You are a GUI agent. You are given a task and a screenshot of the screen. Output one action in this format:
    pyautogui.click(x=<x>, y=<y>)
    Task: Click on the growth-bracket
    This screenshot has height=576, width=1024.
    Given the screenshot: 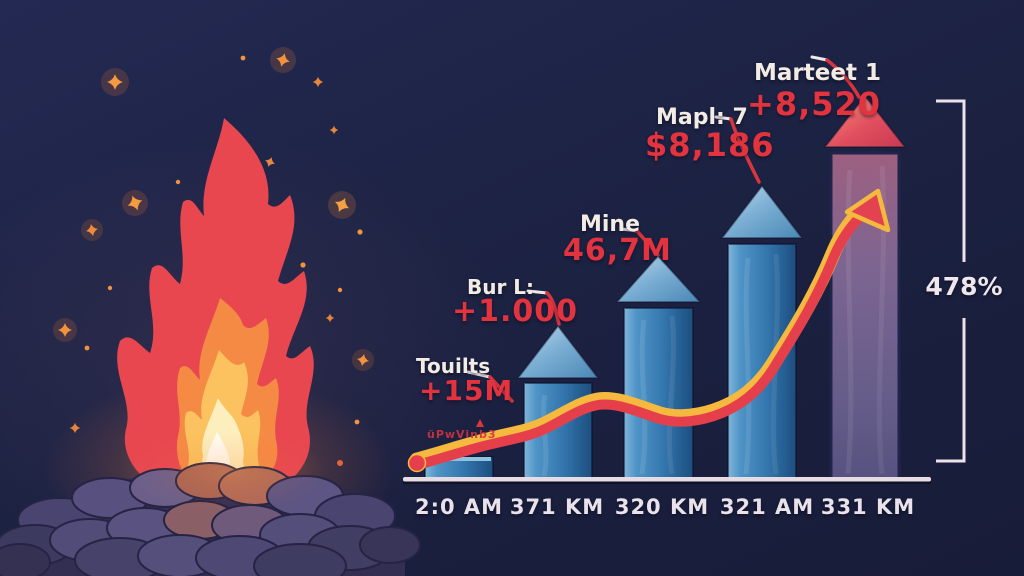 What is the action you would take?
    pyautogui.click(x=951, y=281)
    